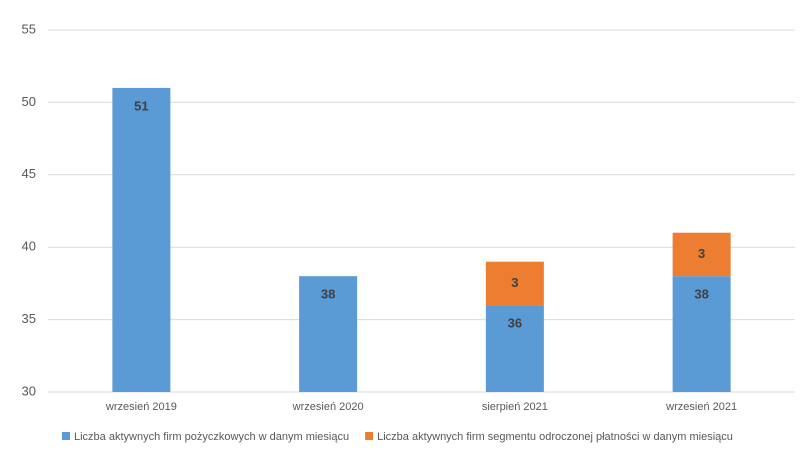 Image resolution: width=800 pixels, height=450 pixels. What do you see at coordinates (29, 28) in the screenshot?
I see `y-tick-label: 55` at bounding box center [29, 28].